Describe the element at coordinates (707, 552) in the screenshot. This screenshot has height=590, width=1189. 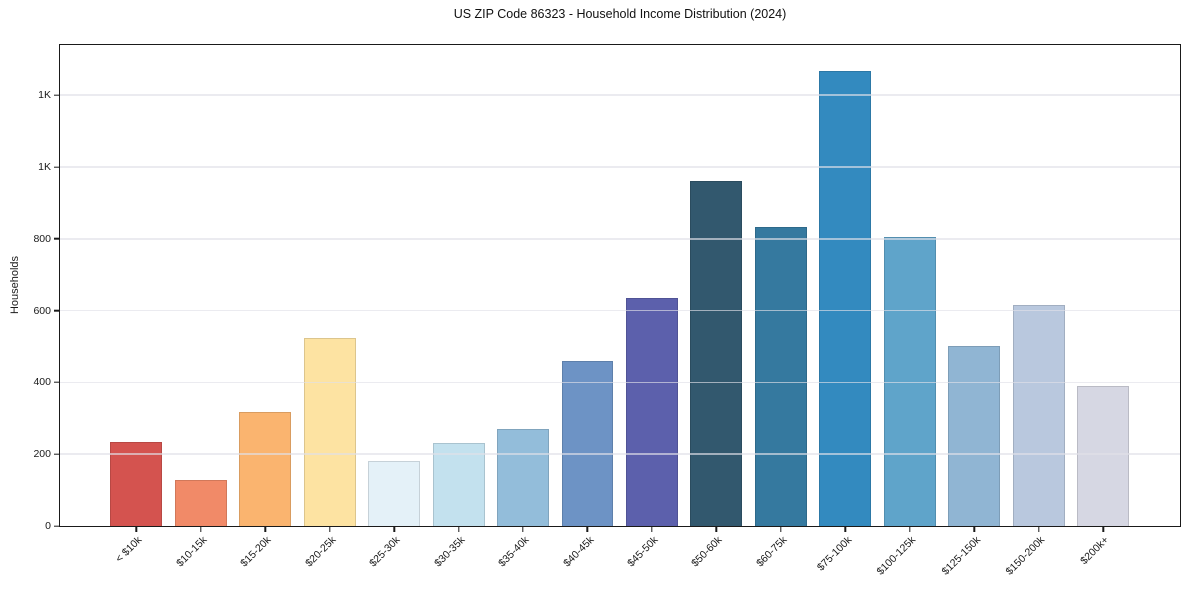
I see `x-tick-label: $50-60k` at that location.